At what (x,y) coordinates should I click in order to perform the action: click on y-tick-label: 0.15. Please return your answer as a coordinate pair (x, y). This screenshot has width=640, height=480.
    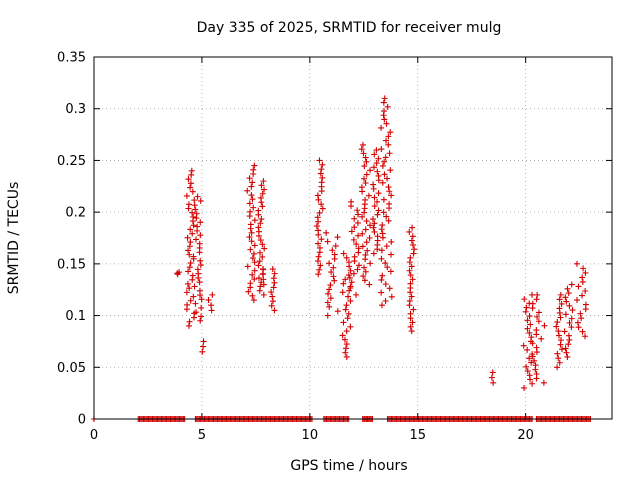
    Looking at the image, I should click on (71, 264).